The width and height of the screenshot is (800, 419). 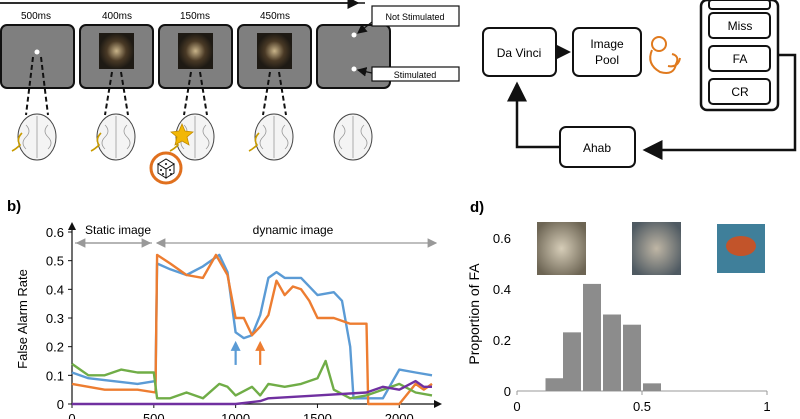 What do you see at coordinates (195, 16) in the screenshot?
I see `duration-label-3: 150ms` at bounding box center [195, 16].